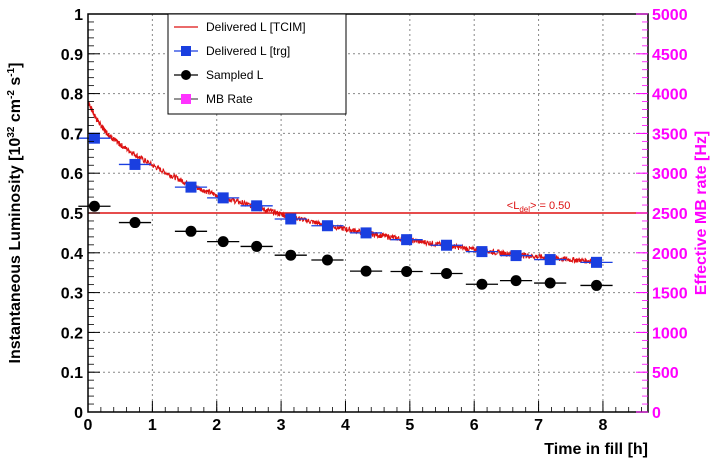  What do you see at coordinates (72, 214) in the screenshot?
I see `y-tick-label: 0.5` at bounding box center [72, 214].